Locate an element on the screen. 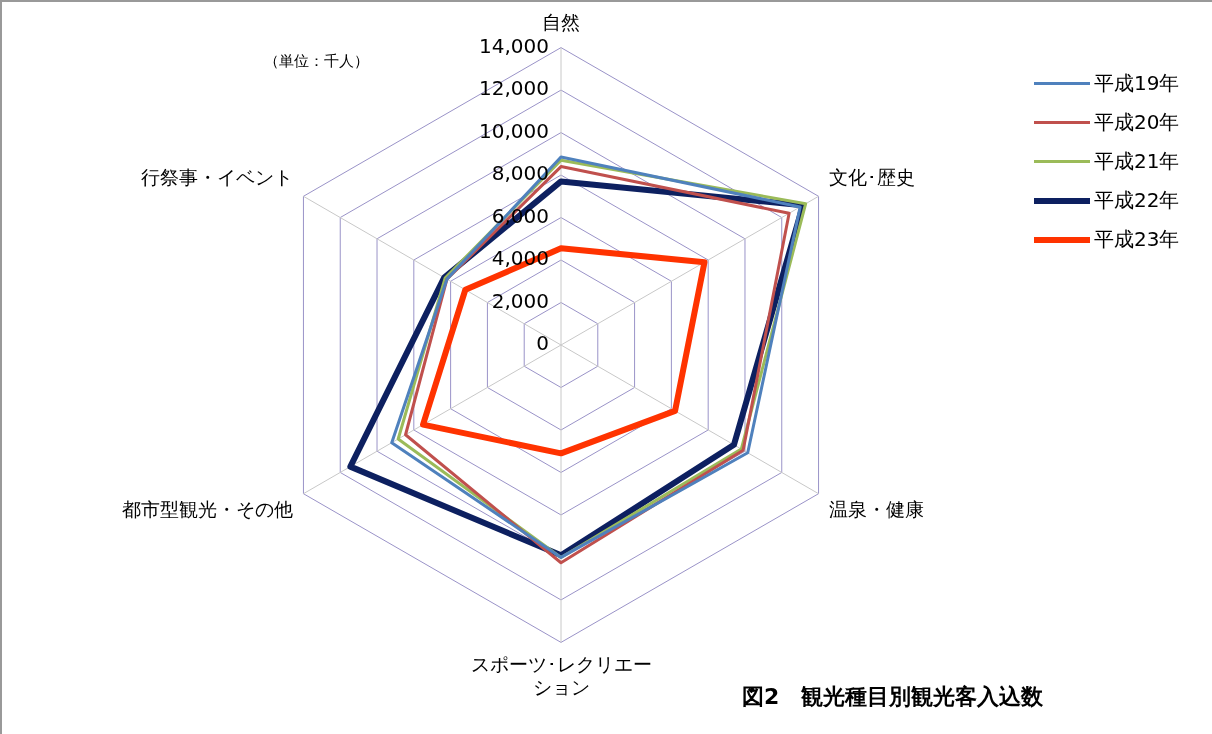  legend-label: 平成19年 is located at coordinates (1137, 83).